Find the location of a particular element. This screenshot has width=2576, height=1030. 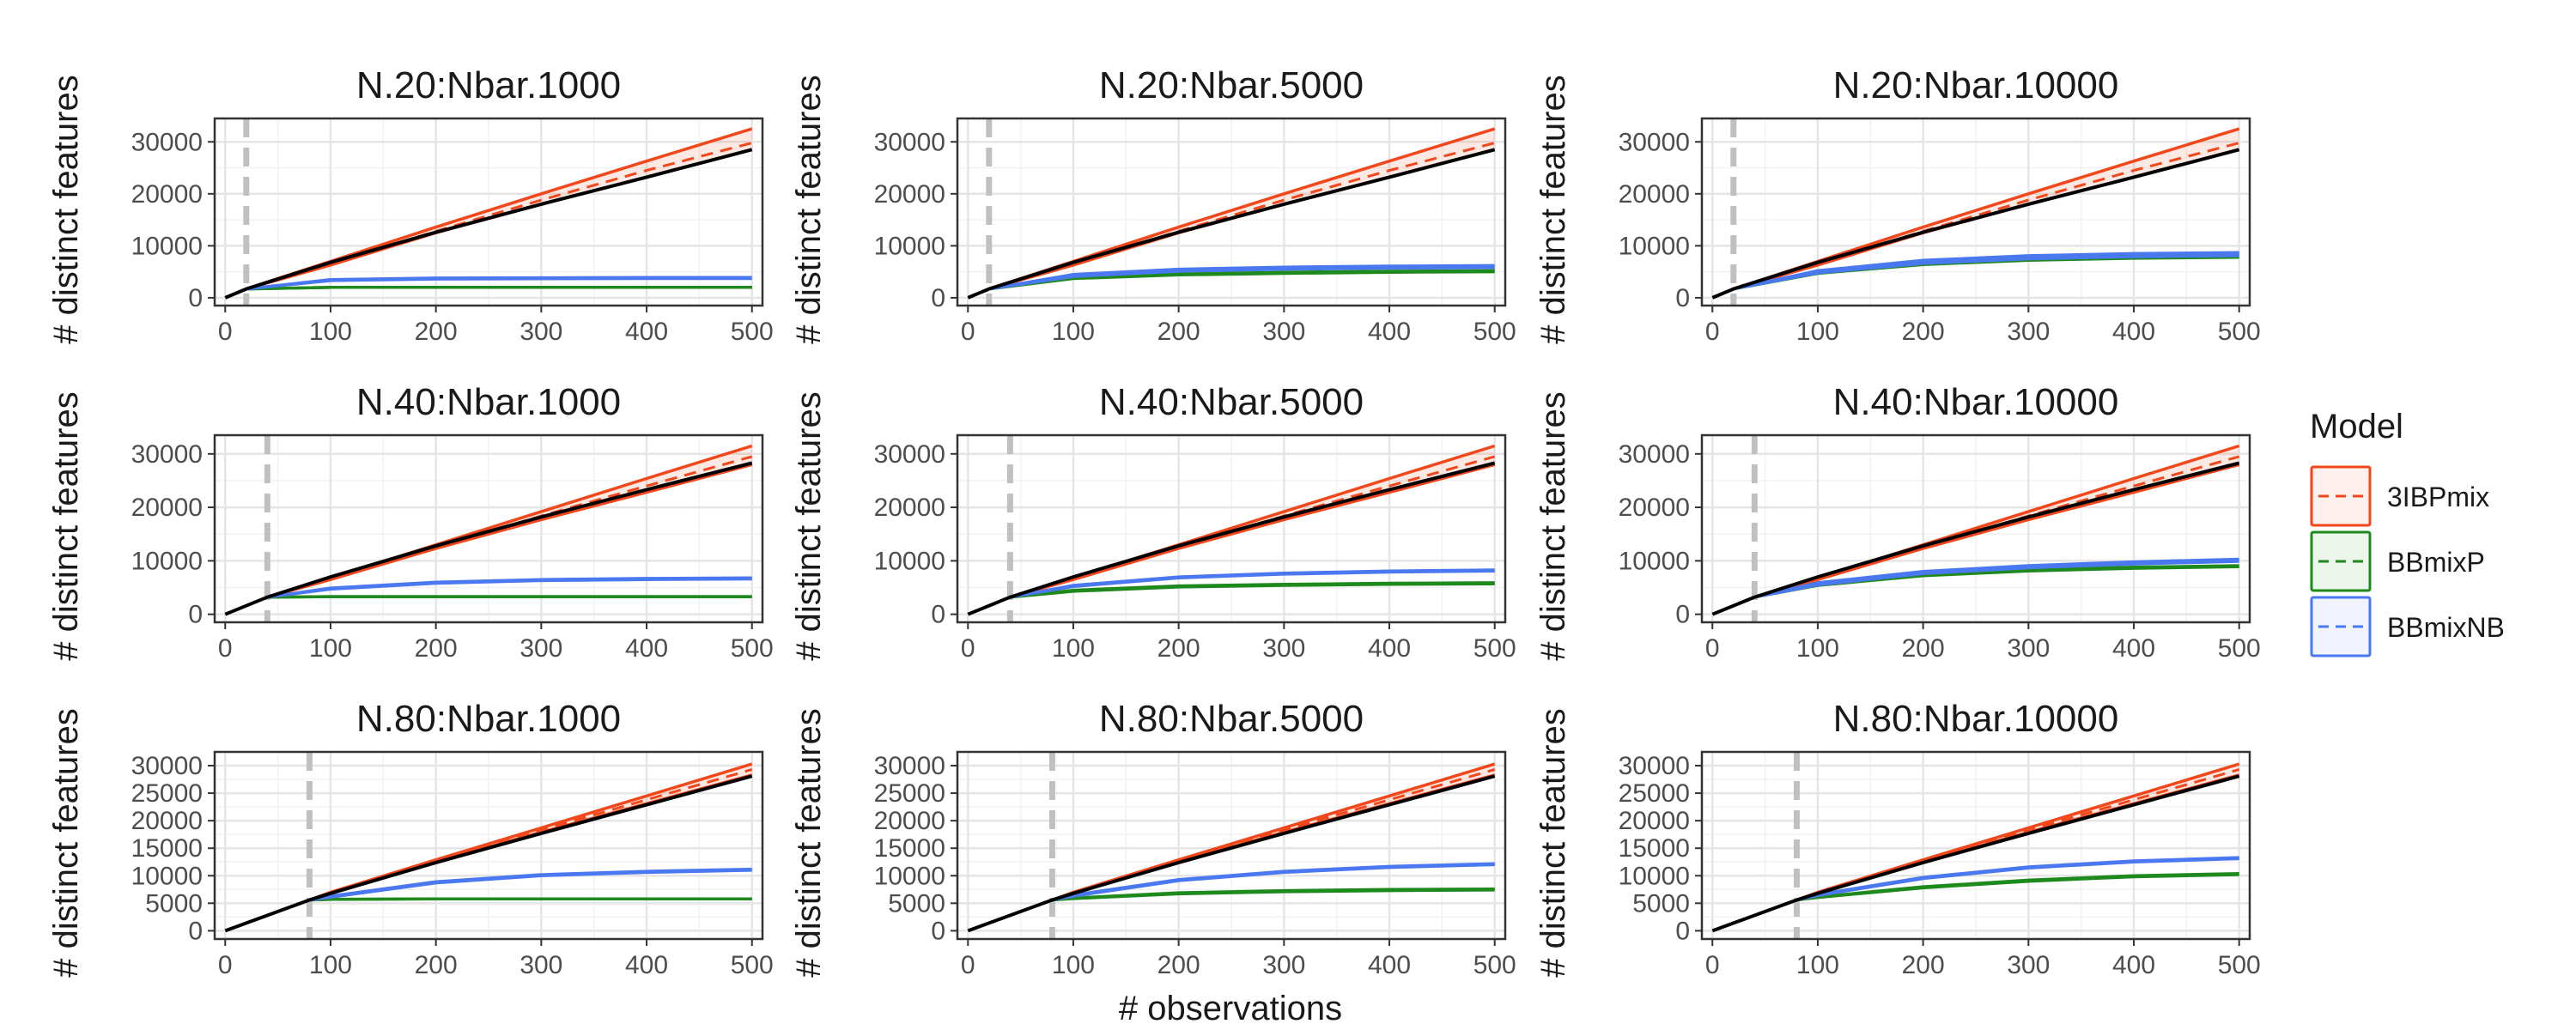

legend-title: Model is located at coordinates (2356, 426).